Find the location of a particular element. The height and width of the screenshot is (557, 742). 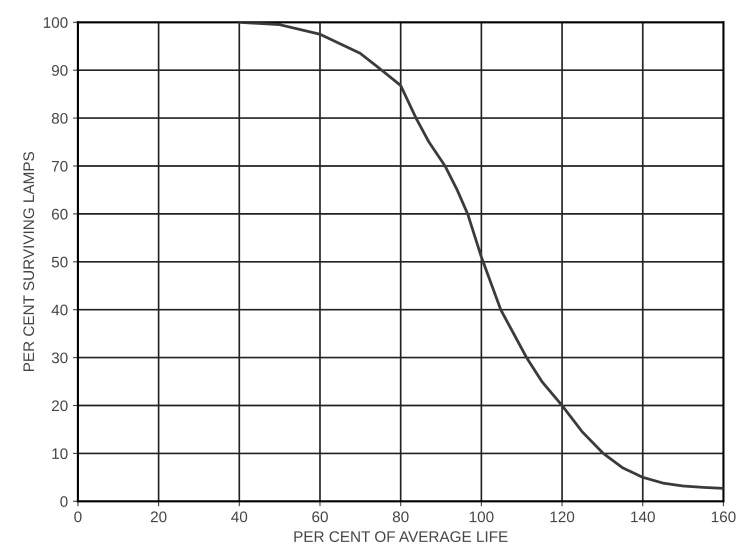

y-tick-label: 70 is located at coordinates (60, 166).